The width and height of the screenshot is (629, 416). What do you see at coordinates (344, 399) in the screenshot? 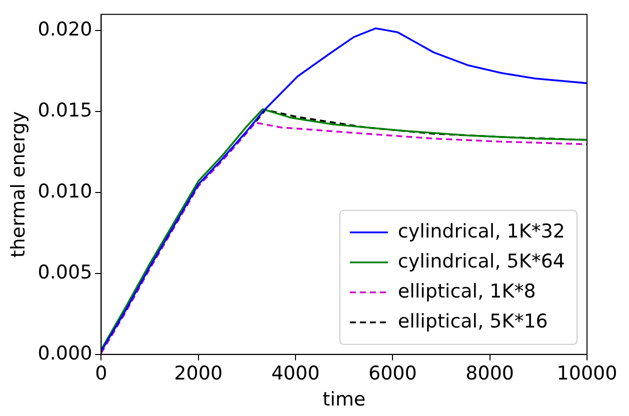
I see `x-axis-title: time` at bounding box center [344, 399].